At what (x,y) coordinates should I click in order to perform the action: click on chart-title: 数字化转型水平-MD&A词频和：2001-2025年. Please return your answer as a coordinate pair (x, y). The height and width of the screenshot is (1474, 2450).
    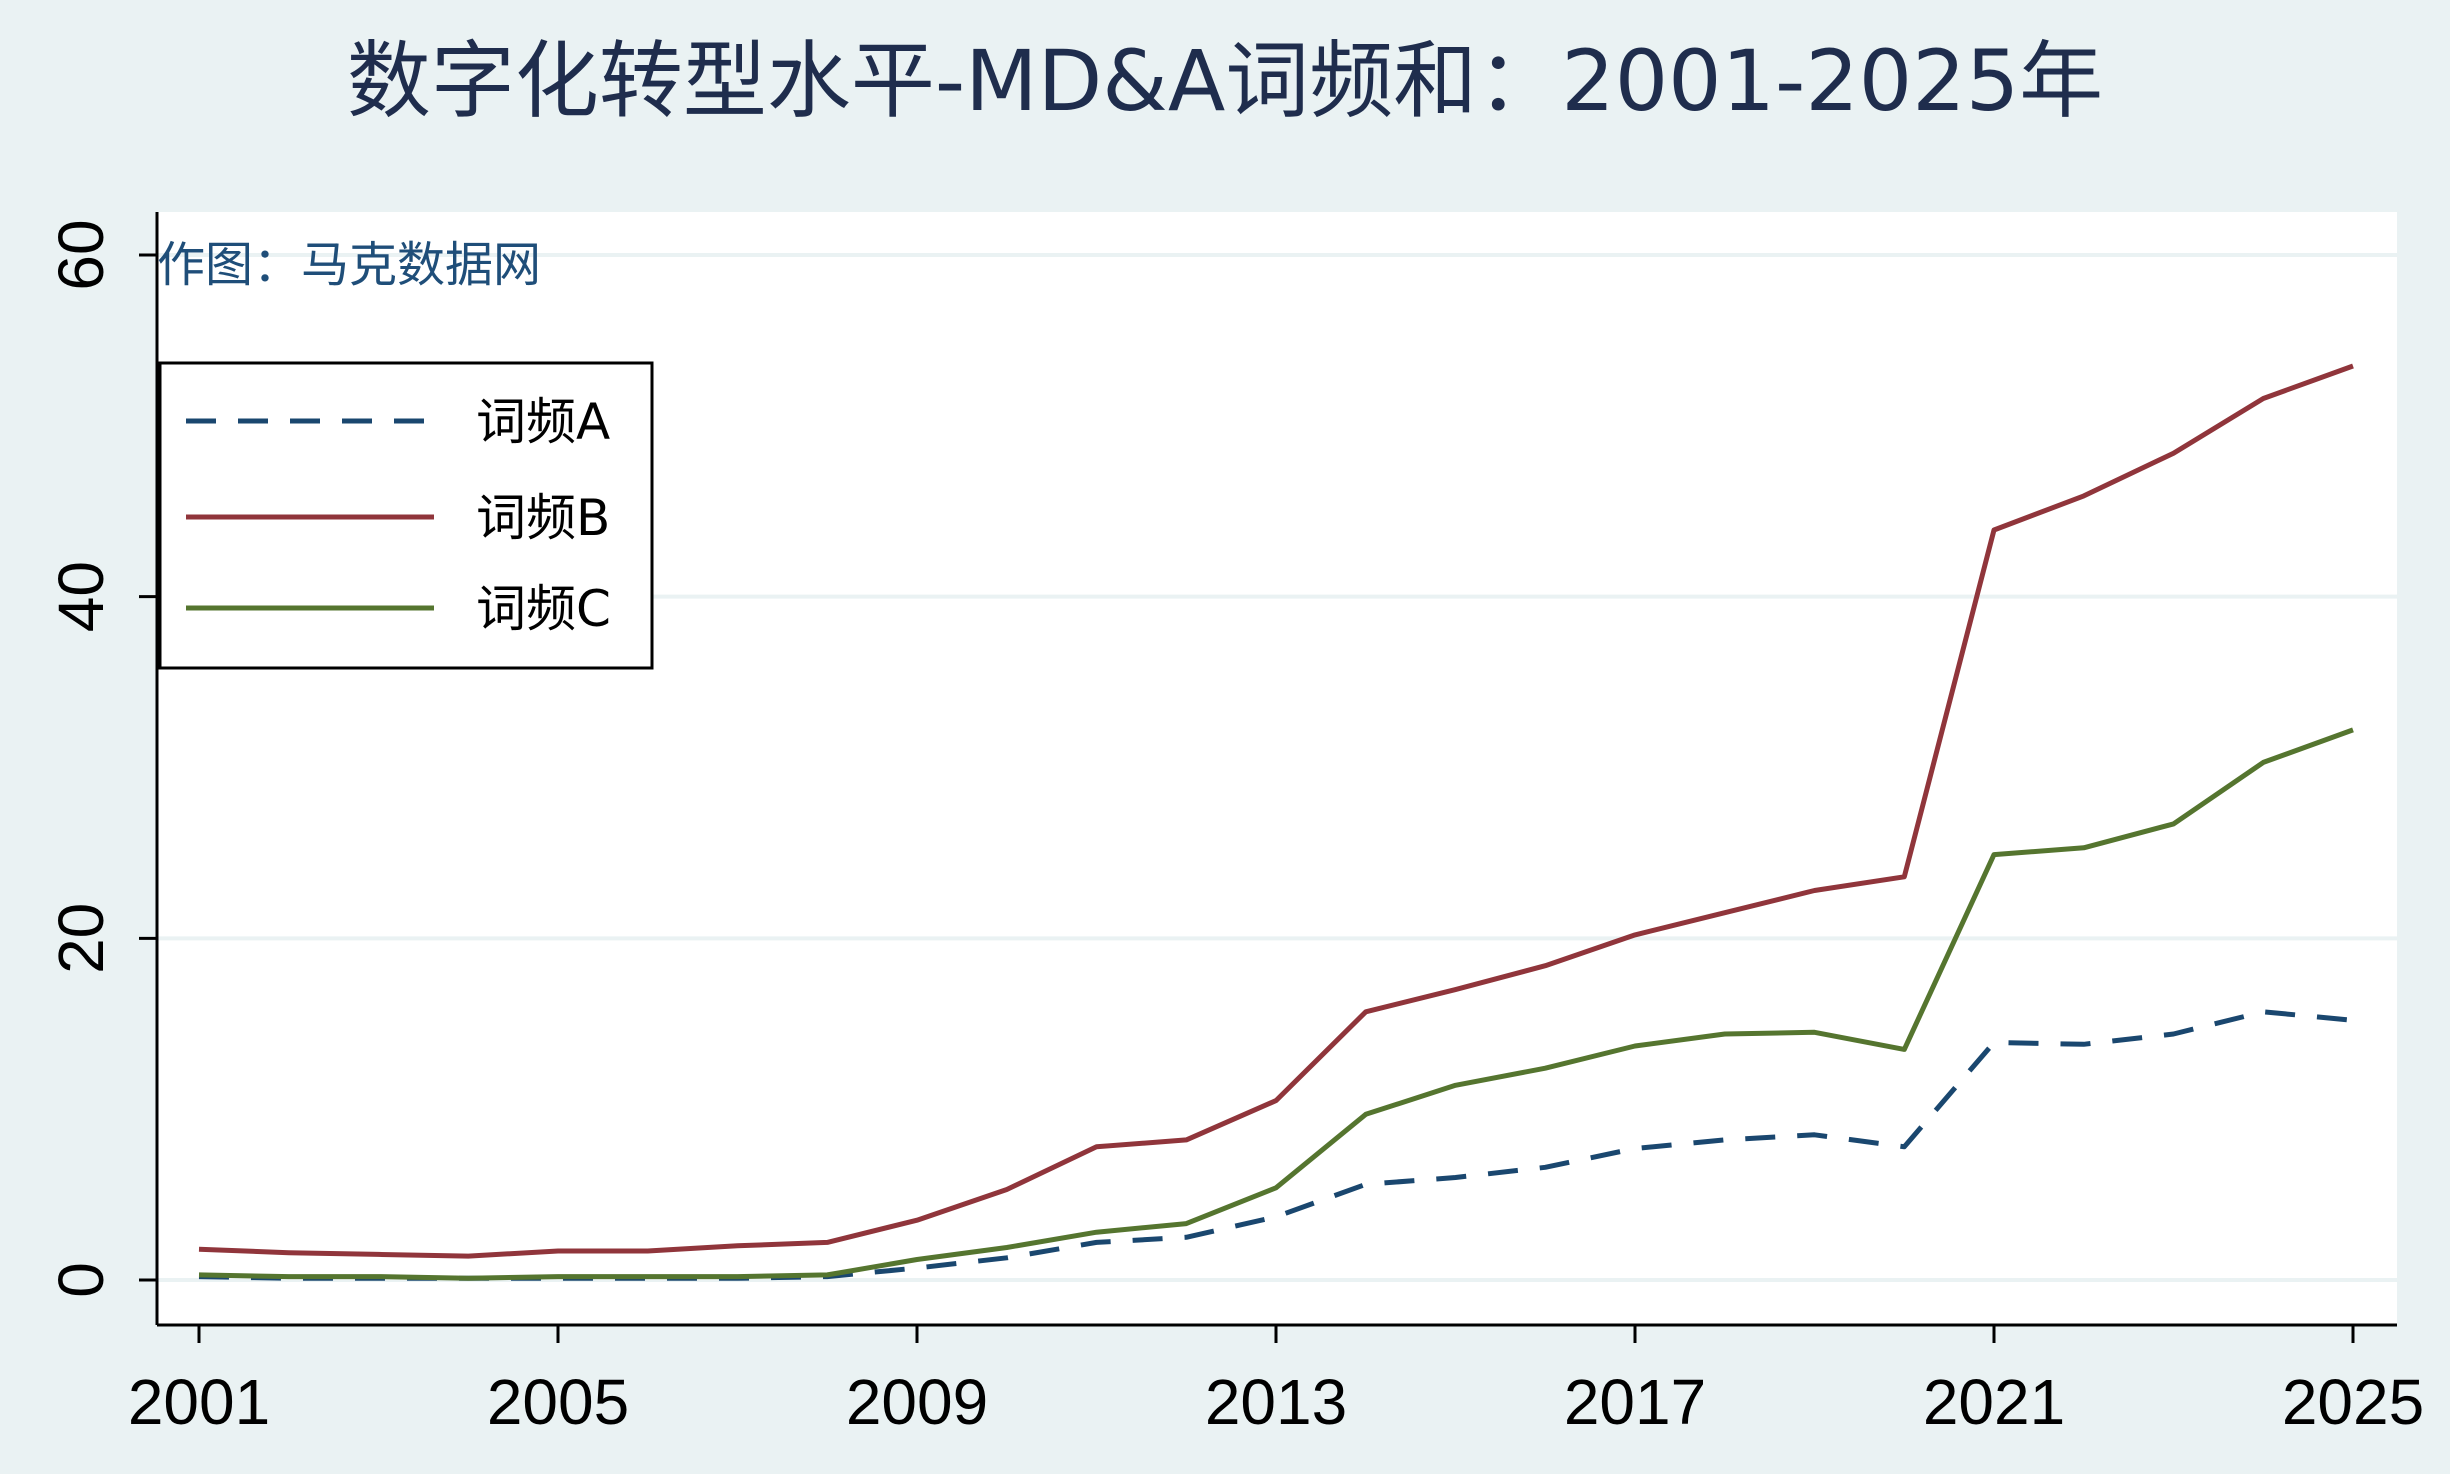
    Looking at the image, I should click on (1225, 81).